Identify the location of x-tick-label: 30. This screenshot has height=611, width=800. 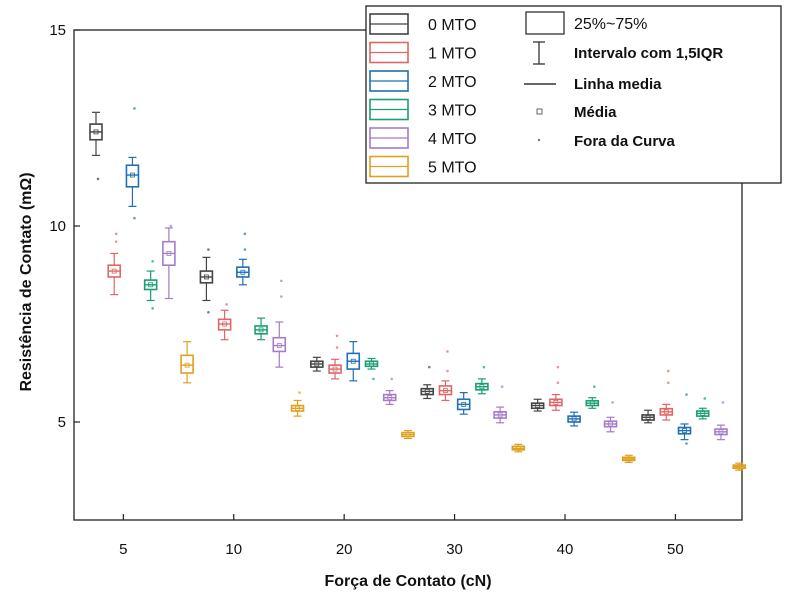
(454, 549).